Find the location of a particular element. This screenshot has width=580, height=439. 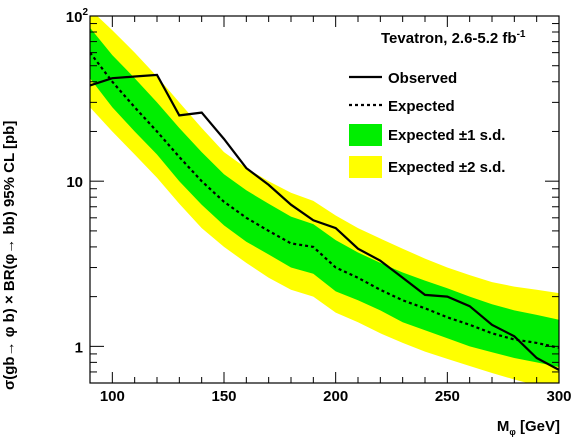

legend-2sd-swatch is located at coordinates (365, 167).